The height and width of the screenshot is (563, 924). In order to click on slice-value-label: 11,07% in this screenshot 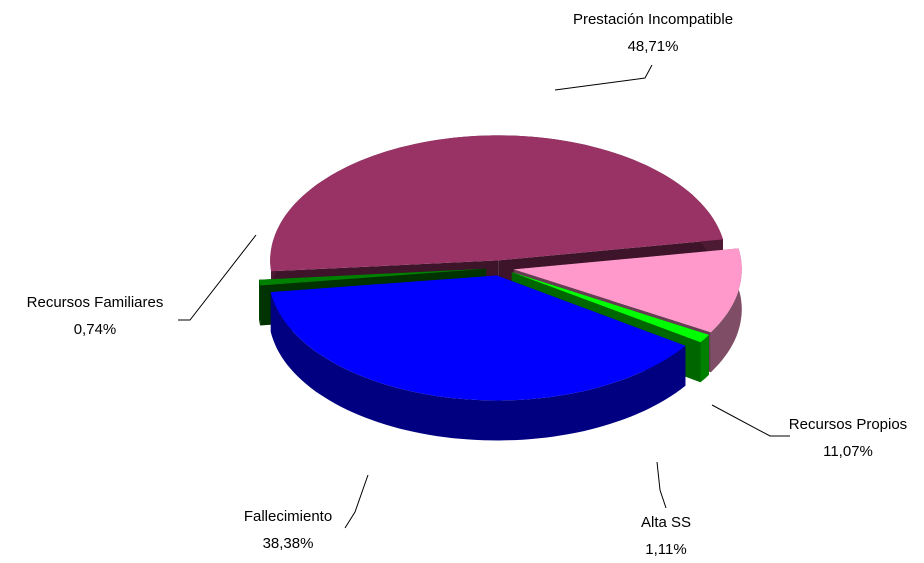, I will do `click(848, 451)`.